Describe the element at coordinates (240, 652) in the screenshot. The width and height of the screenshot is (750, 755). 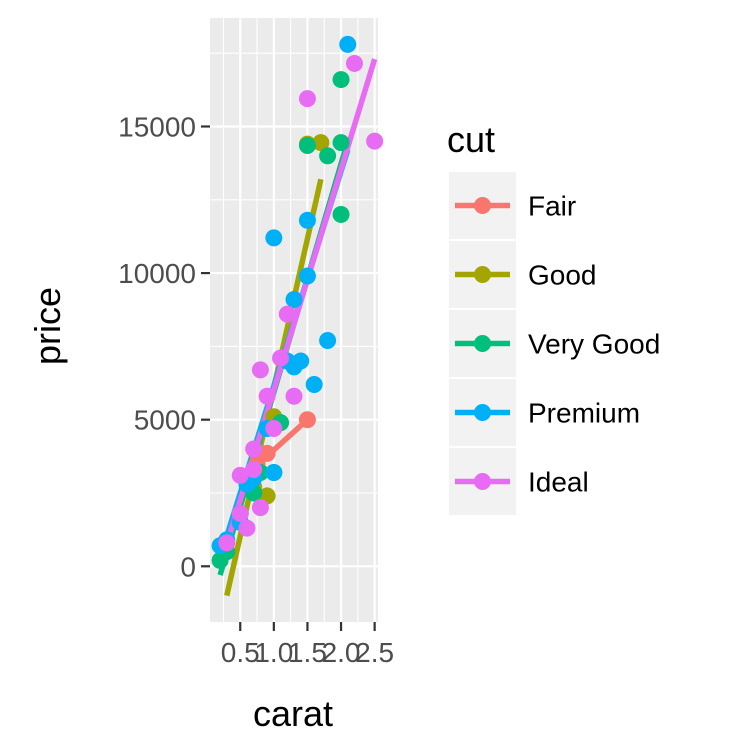
I see `x-tick-label: 0.5` at that location.